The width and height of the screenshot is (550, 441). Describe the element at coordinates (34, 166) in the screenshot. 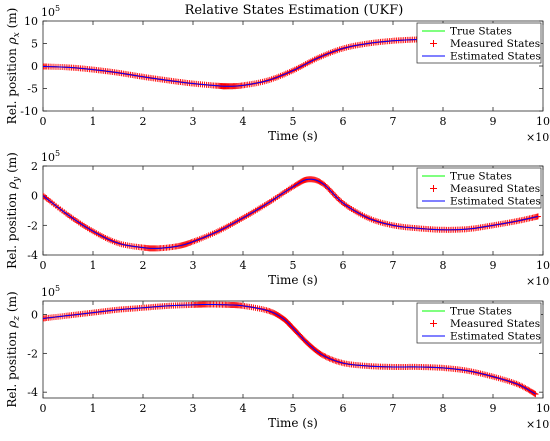

I see `y-tick-label: 2` at that location.